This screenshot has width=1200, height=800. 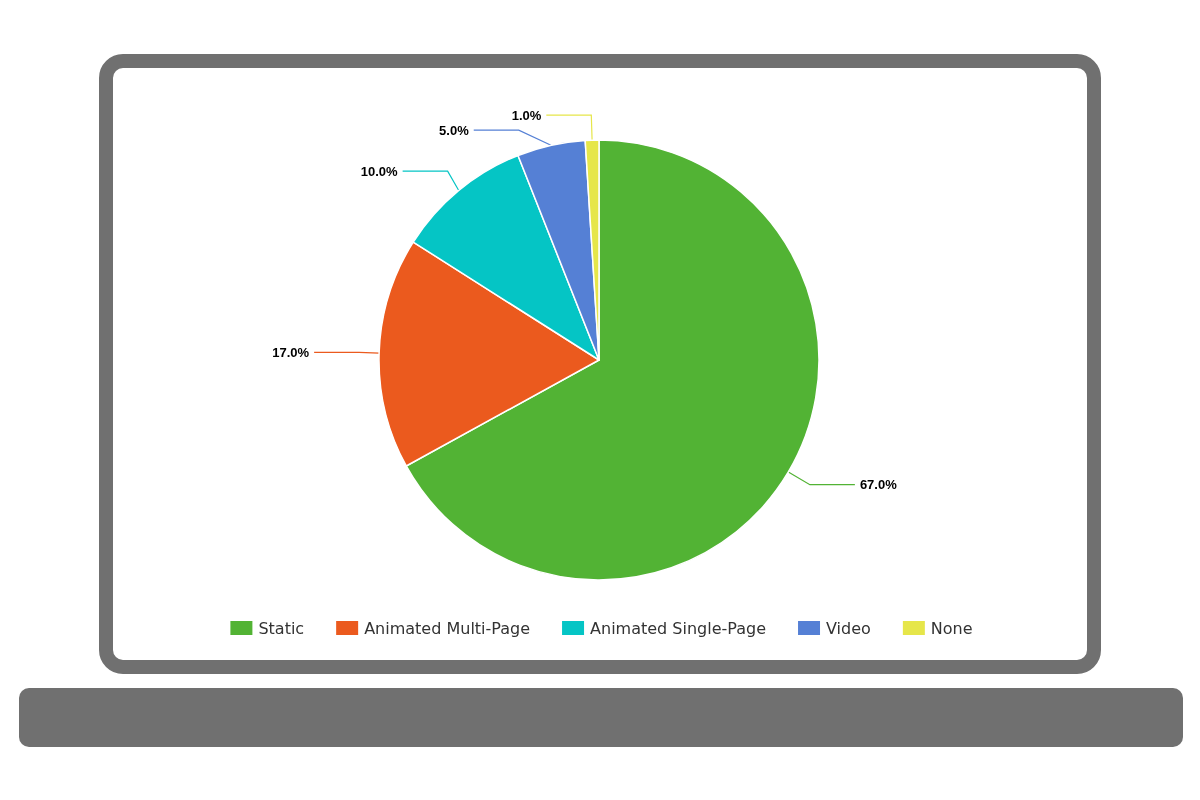 I want to click on data-label: 1.0%, so click(x=526, y=115).